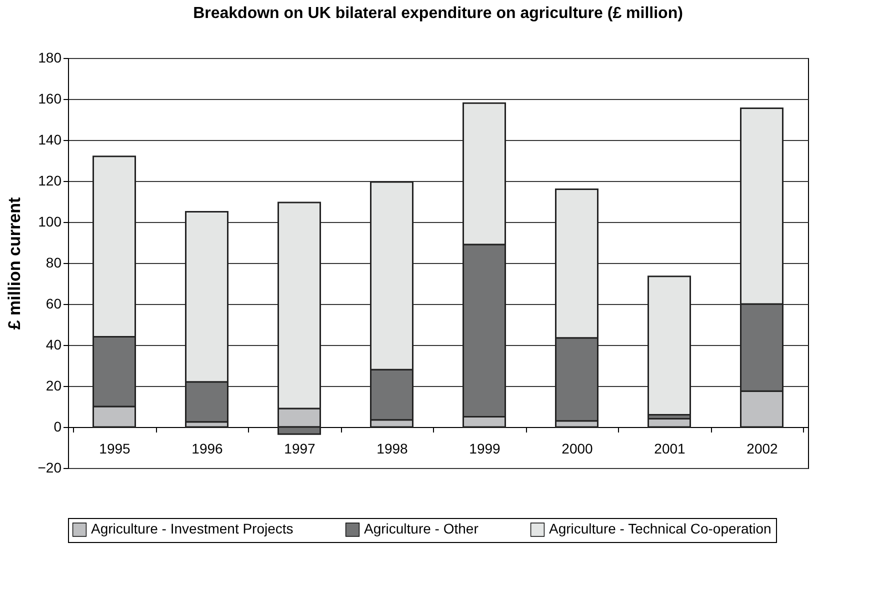  Describe the element at coordinates (438, 13) in the screenshot. I see `chart-title: Breakdown on UK bilateral expenditure on agriculture (£ million)` at that location.